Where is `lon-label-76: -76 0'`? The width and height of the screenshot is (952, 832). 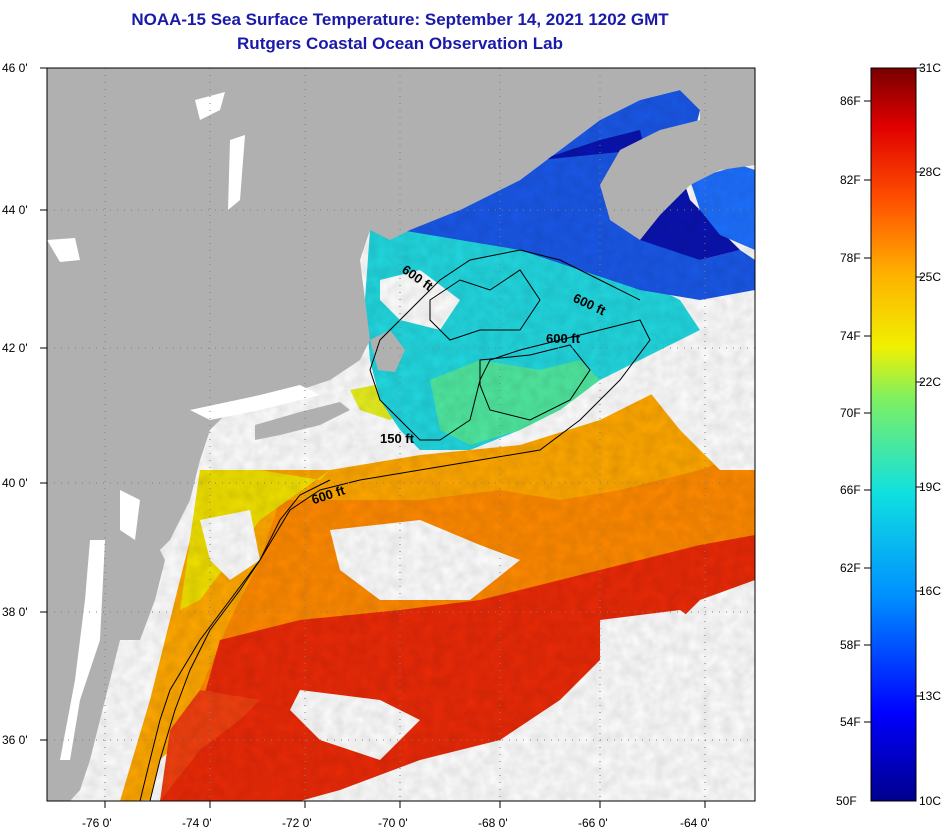 lon-label-76: -76 0' is located at coordinates (97, 823).